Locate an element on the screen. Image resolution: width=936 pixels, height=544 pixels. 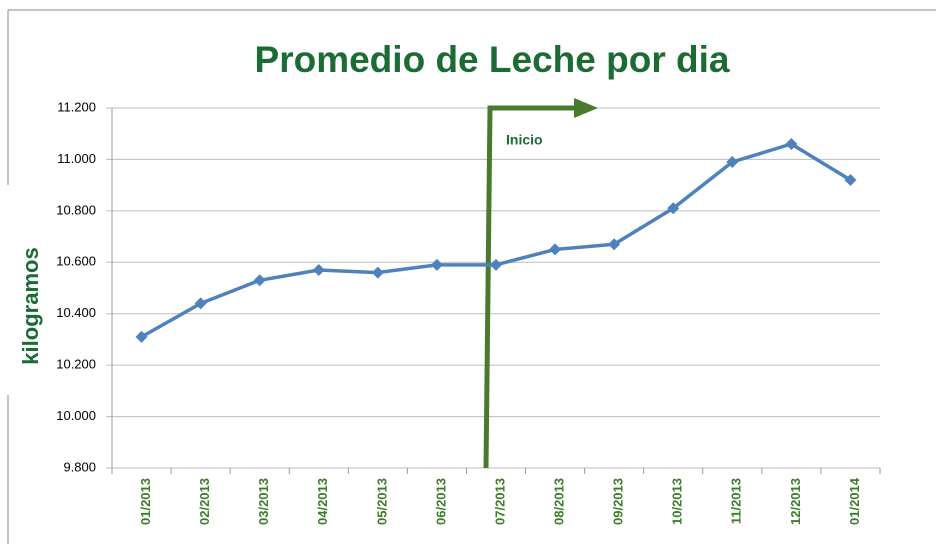
y-tick-label: 11.000 is located at coordinates (76, 158).